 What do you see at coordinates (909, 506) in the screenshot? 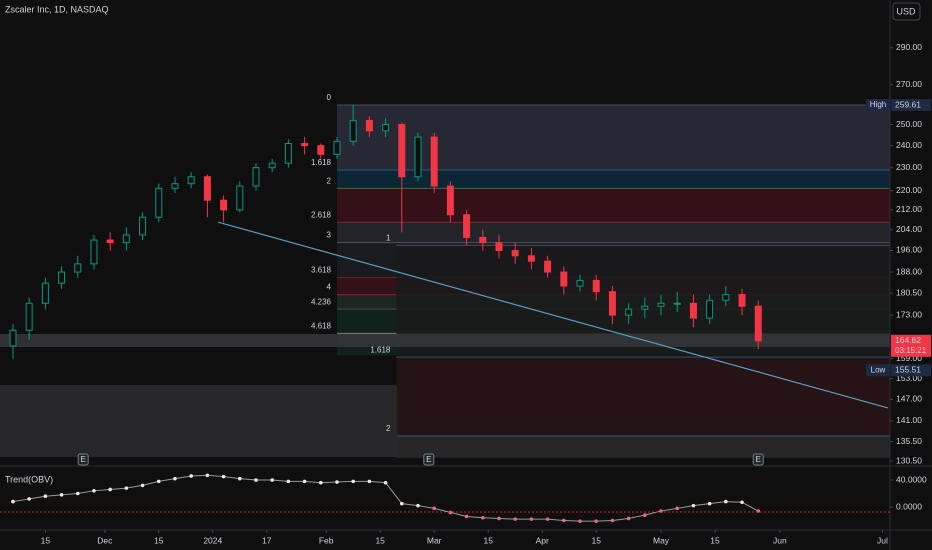
I see `y-tick-label: 0.0000` at bounding box center [909, 506].